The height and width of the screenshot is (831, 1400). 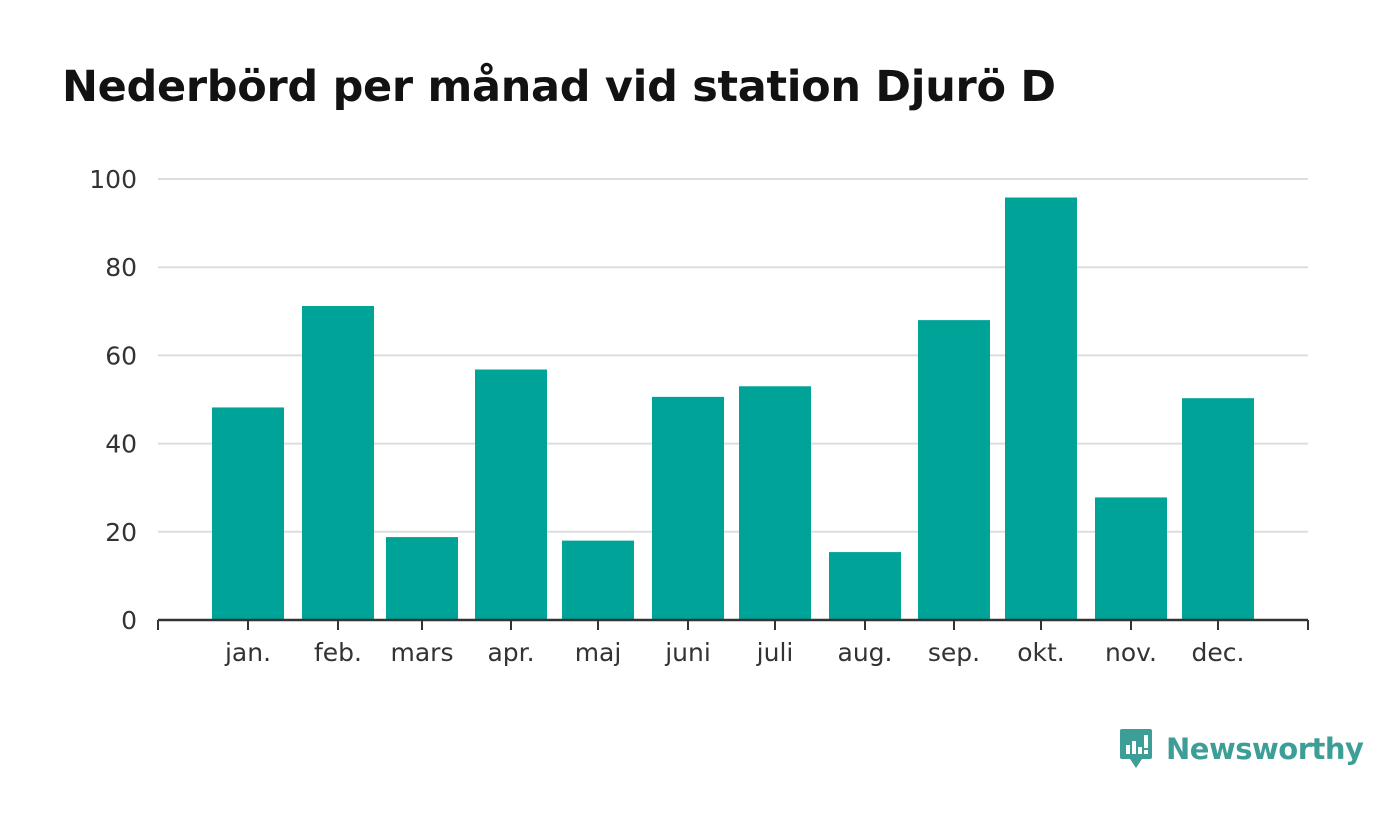 What do you see at coordinates (687, 652) in the screenshot?
I see `x-tick-label: juni` at bounding box center [687, 652].